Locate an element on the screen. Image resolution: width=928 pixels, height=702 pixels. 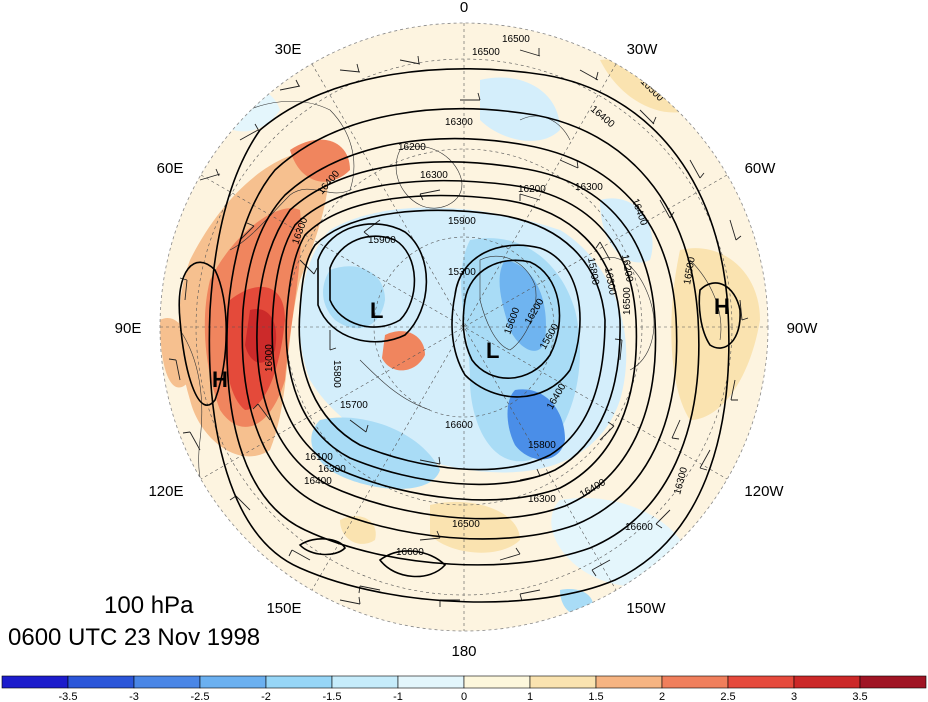
lon-label-60w: 60W is located at coordinates (761, 168).